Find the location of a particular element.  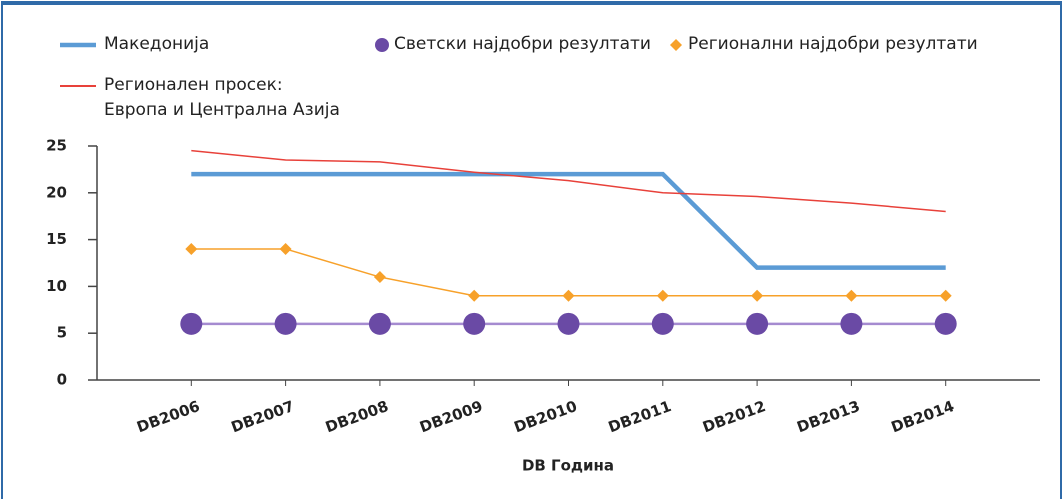

x-tick-label: DB2007 is located at coordinates (263, 416).